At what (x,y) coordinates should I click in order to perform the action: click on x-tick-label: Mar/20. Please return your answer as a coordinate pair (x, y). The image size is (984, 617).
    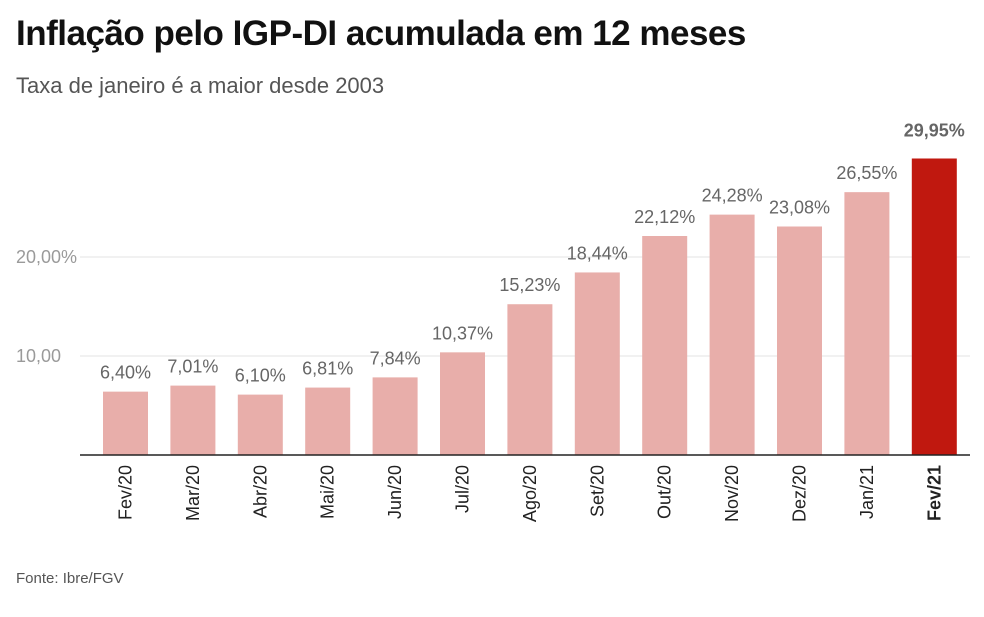
    Looking at the image, I should click on (193, 493).